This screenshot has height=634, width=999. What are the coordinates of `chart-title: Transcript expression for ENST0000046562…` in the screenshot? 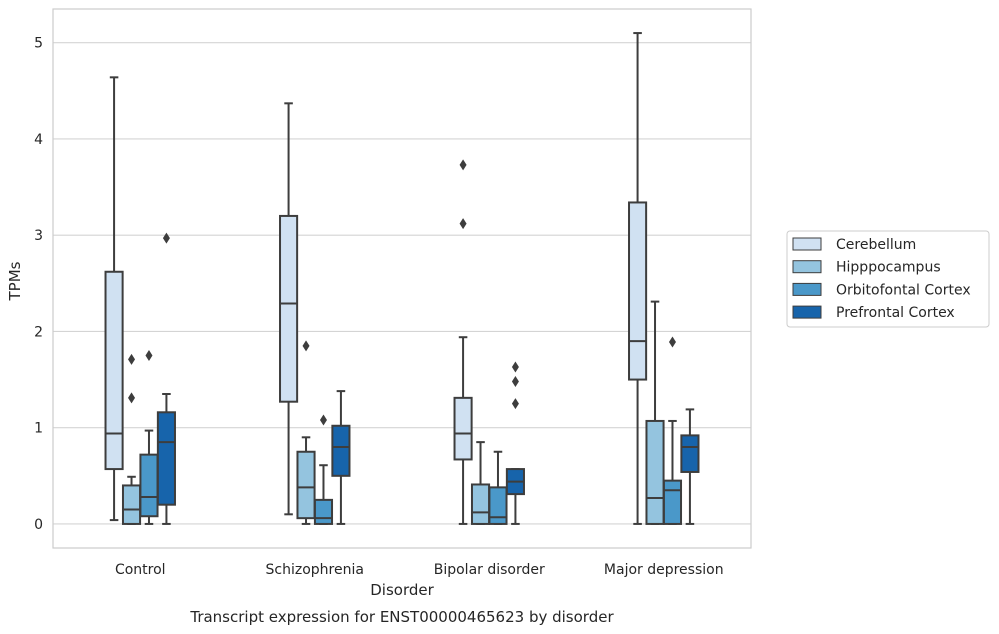 It's located at (401, 617).